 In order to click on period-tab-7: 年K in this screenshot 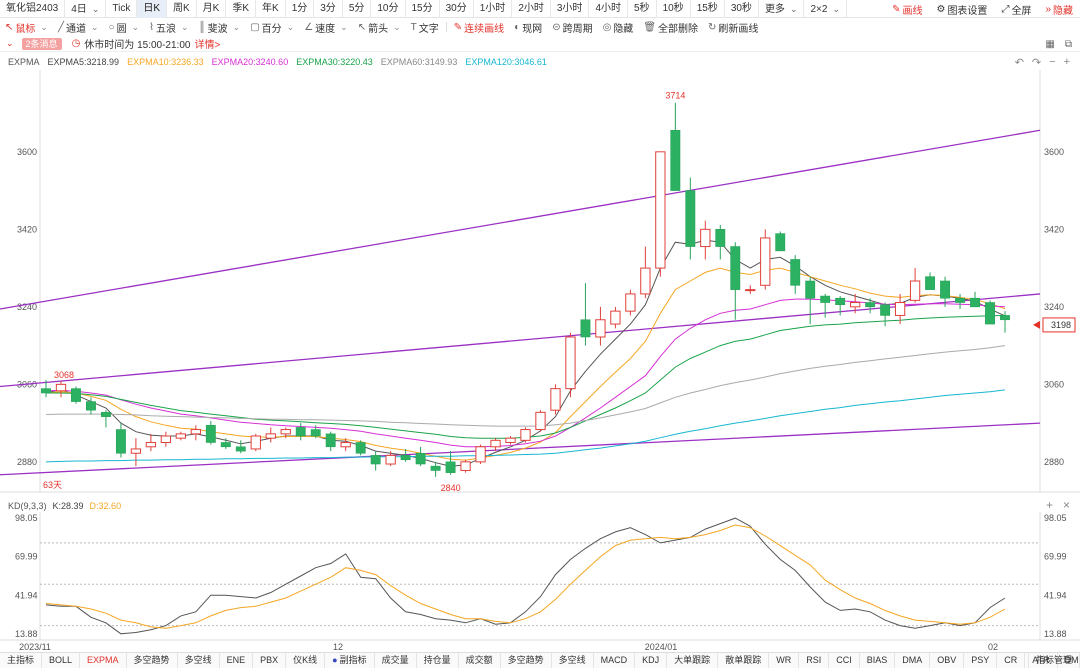, I will do `click(271, 9)`.